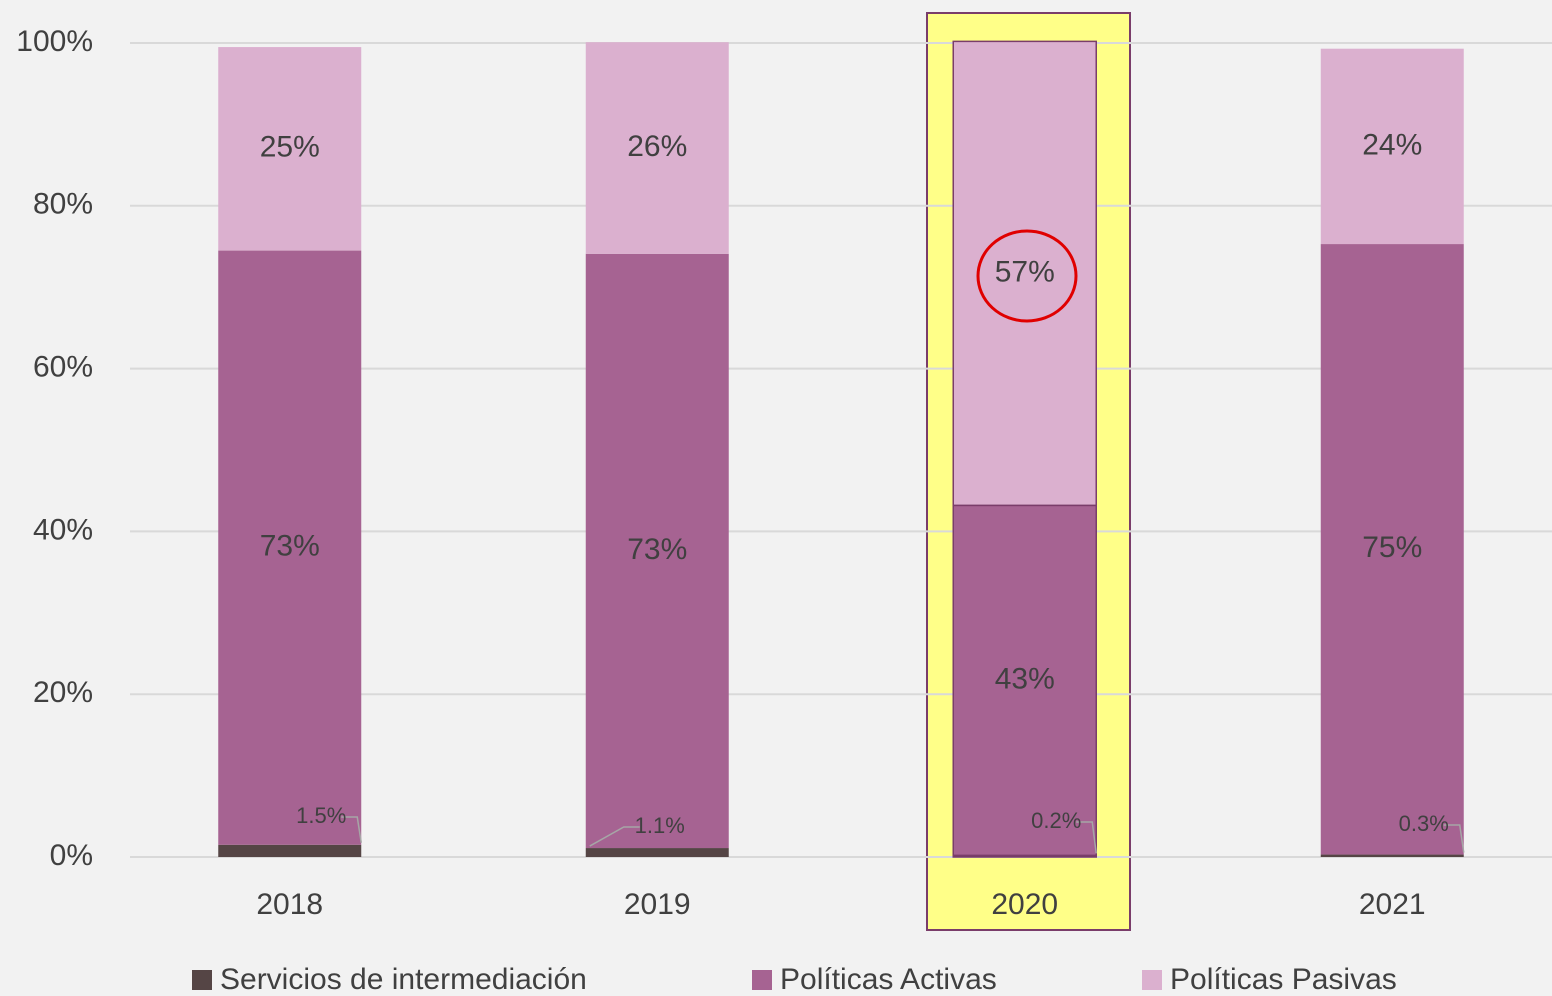 Image resolution: width=1552 pixels, height=996 pixels. Describe the element at coordinates (403, 979) in the screenshot. I see `legend-label: Servicios de intermediación` at that location.